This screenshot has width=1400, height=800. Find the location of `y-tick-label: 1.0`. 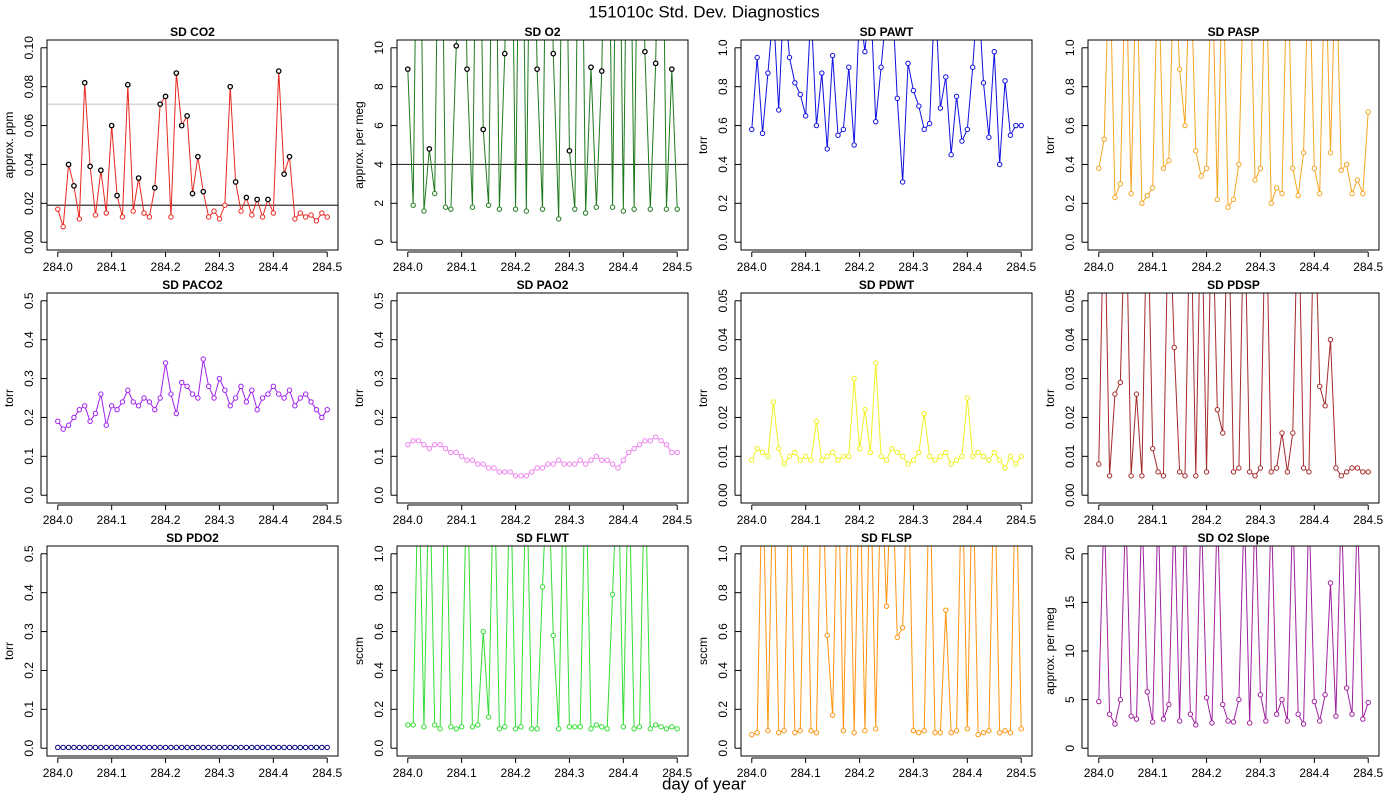

y-tick-label: 1.0 is located at coordinates (379, 553).